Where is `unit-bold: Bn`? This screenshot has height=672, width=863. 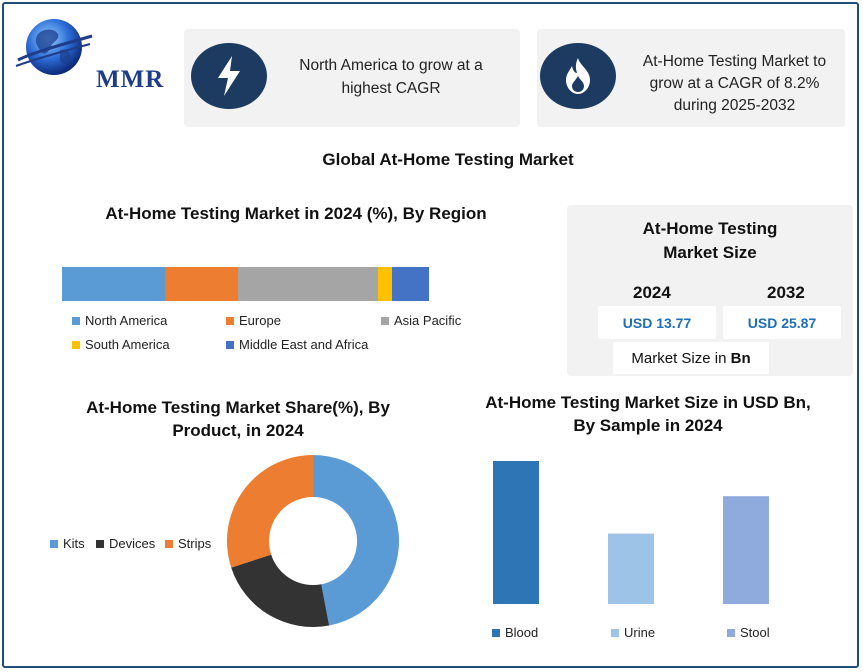
unit-bold: Bn is located at coordinates (740, 358).